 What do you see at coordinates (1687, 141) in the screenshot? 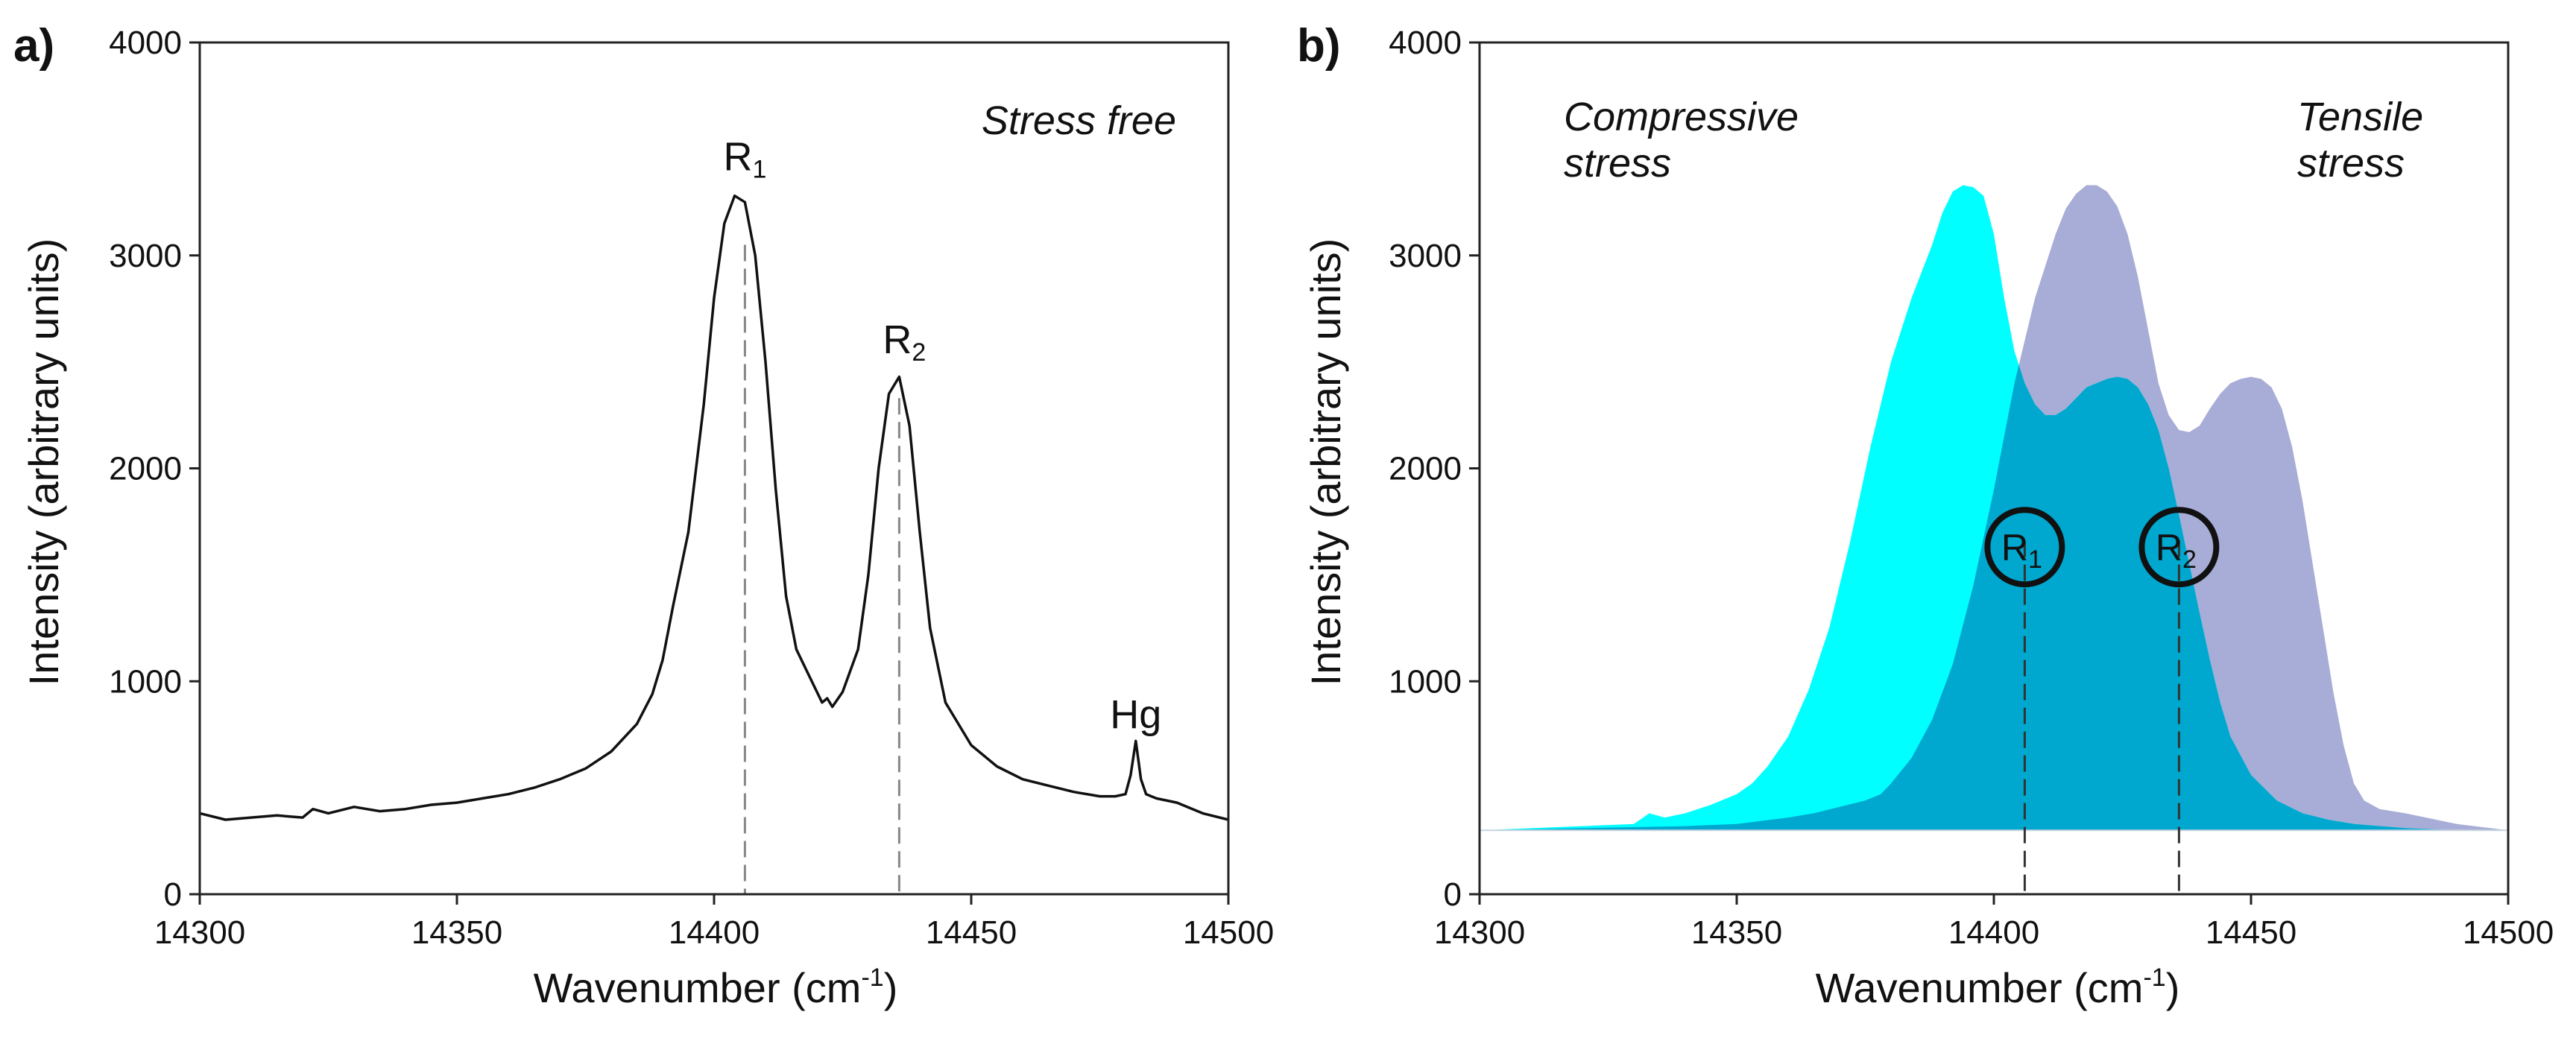
I see `panel-b-compressive-label: Compressive stress` at bounding box center [1687, 141].